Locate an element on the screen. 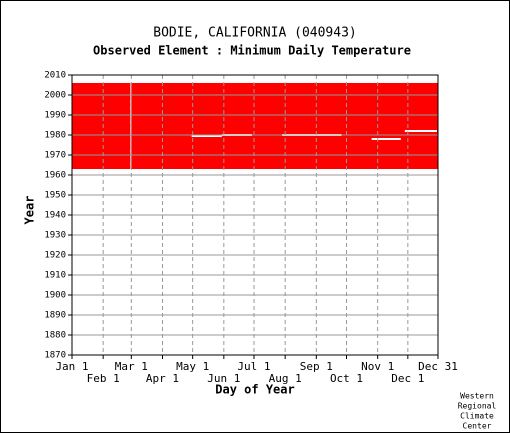 The width and height of the screenshot is (510, 433). x-tick-label: May 1 is located at coordinates (192, 366).